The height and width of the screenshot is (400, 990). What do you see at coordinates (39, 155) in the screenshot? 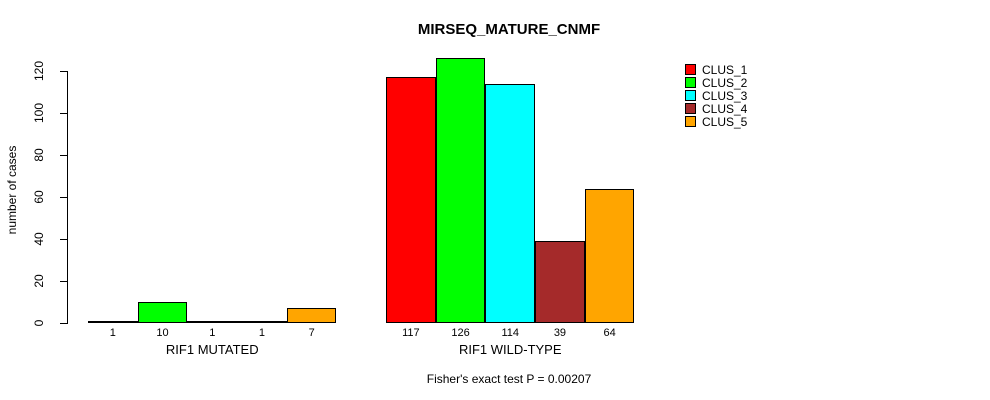
I see `y-tick-label: 80` at bounding box center [39, 155].